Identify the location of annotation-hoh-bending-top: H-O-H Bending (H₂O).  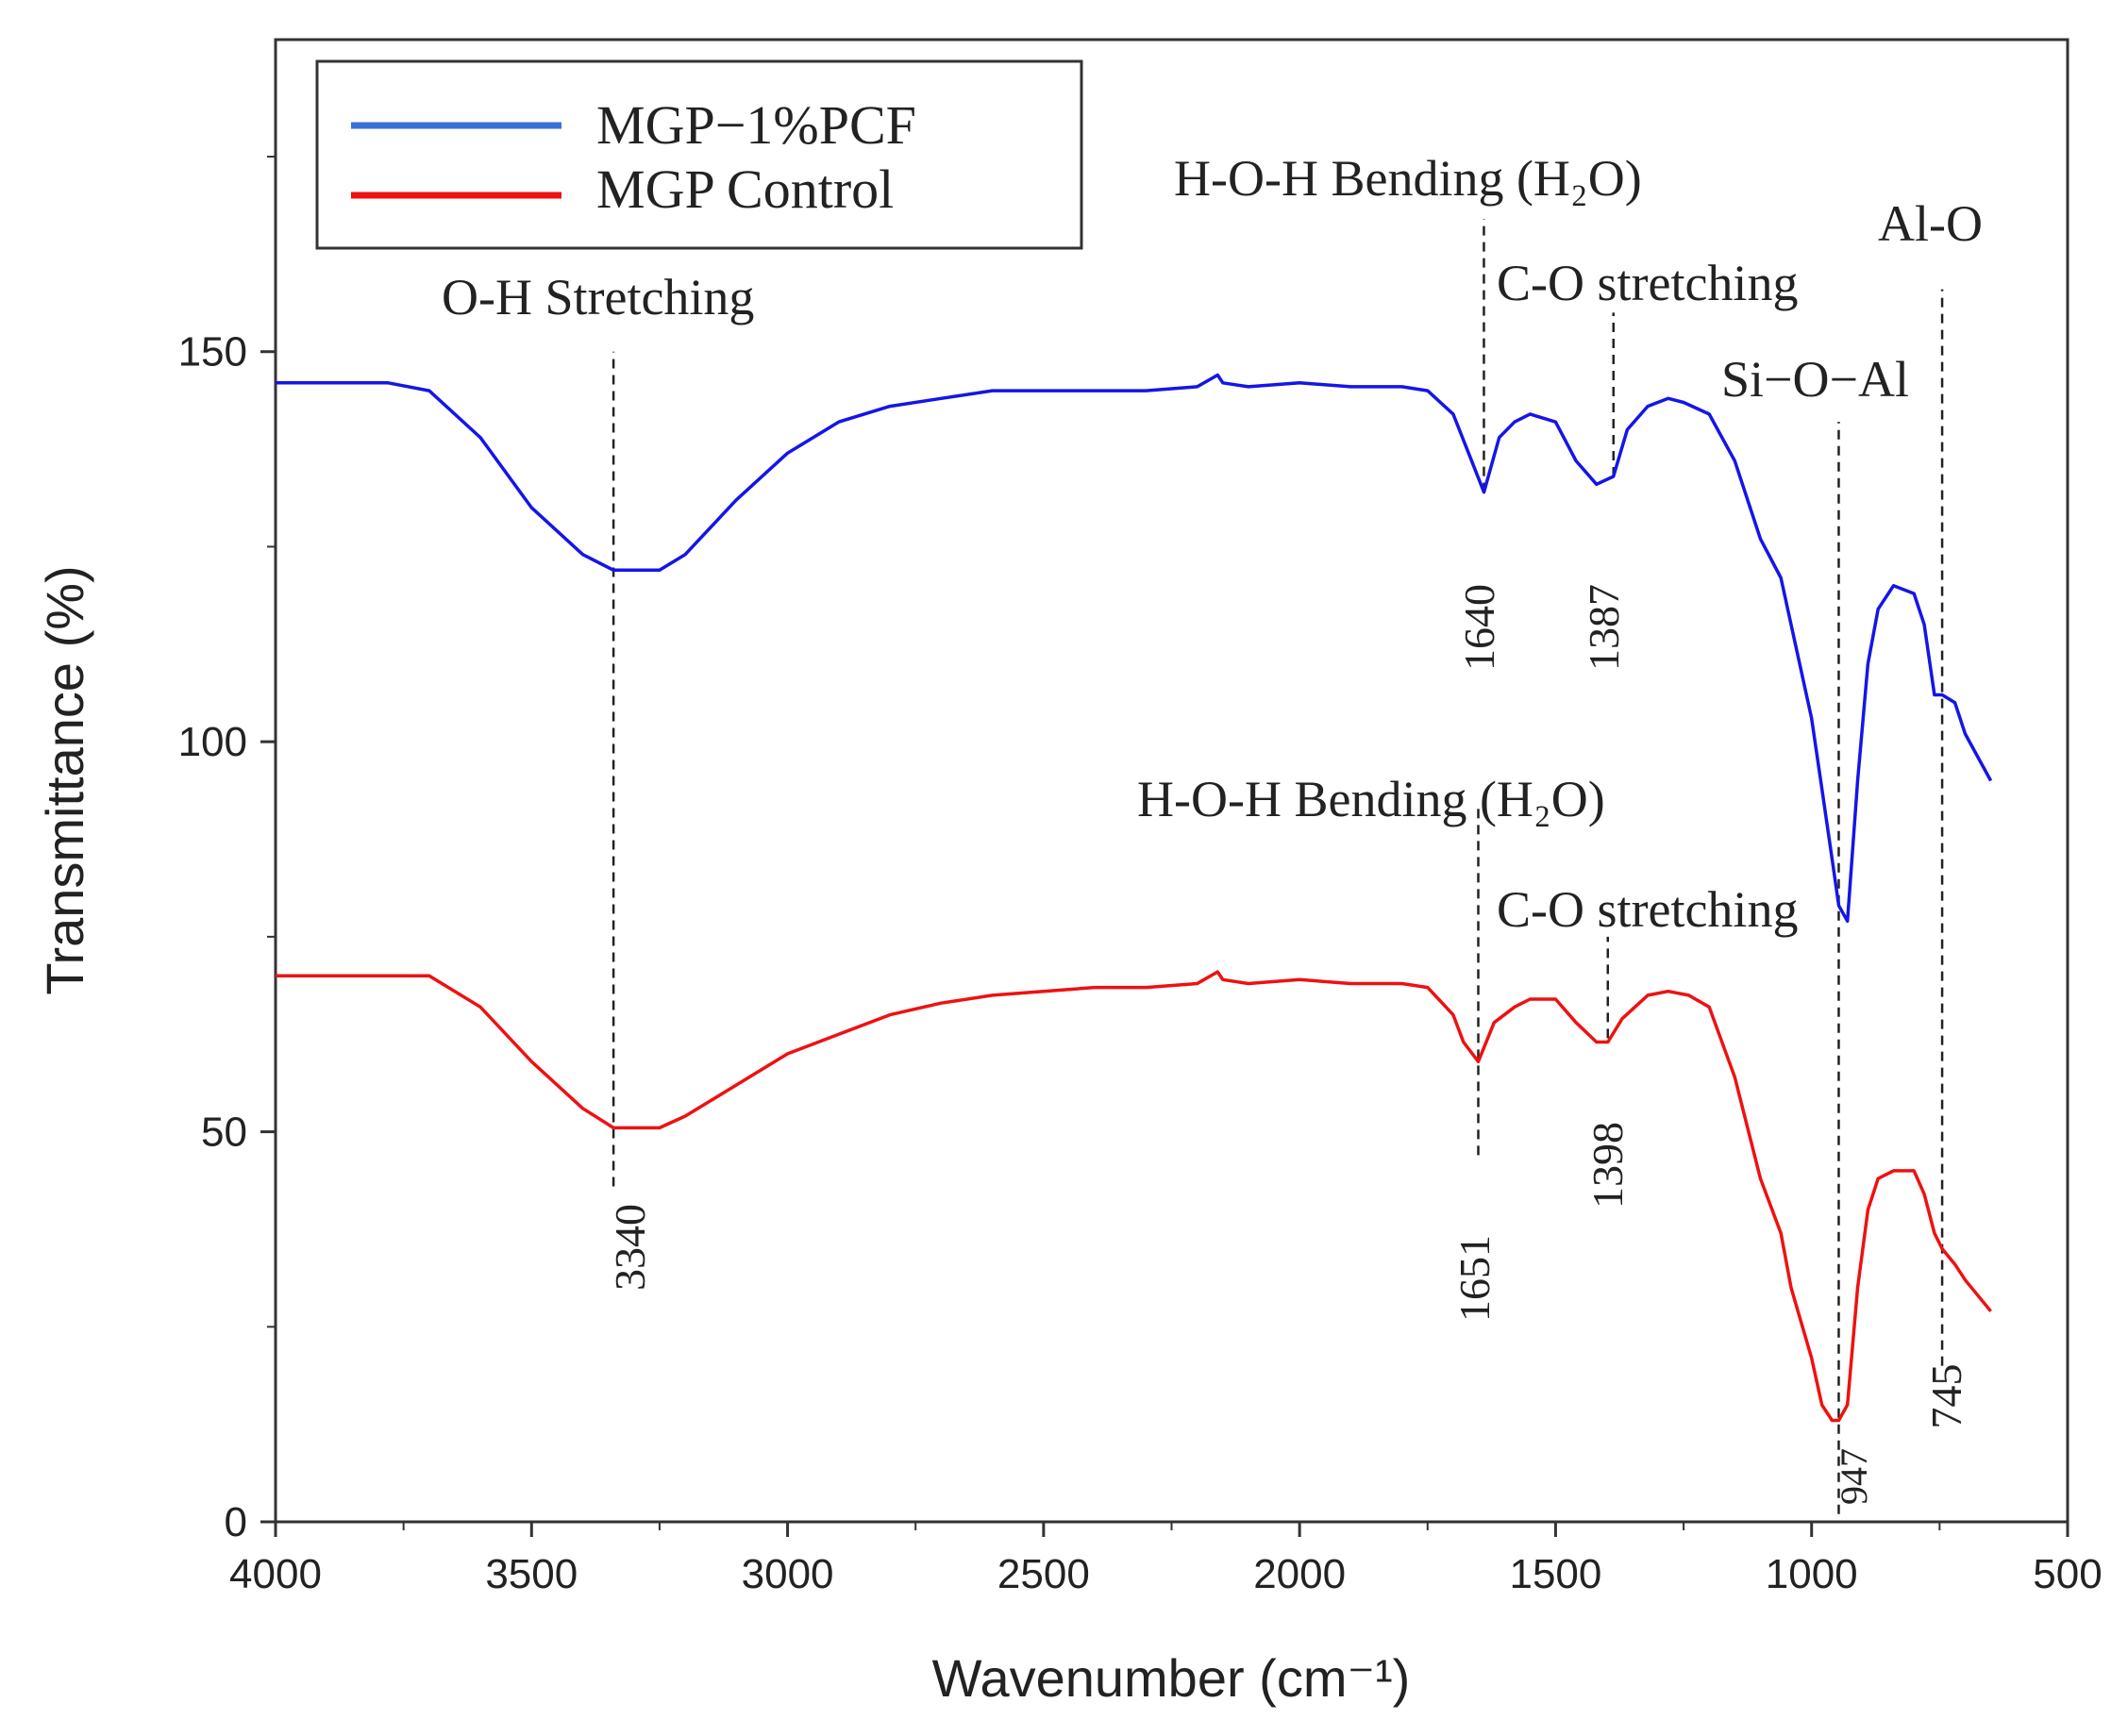
(1408, 179).